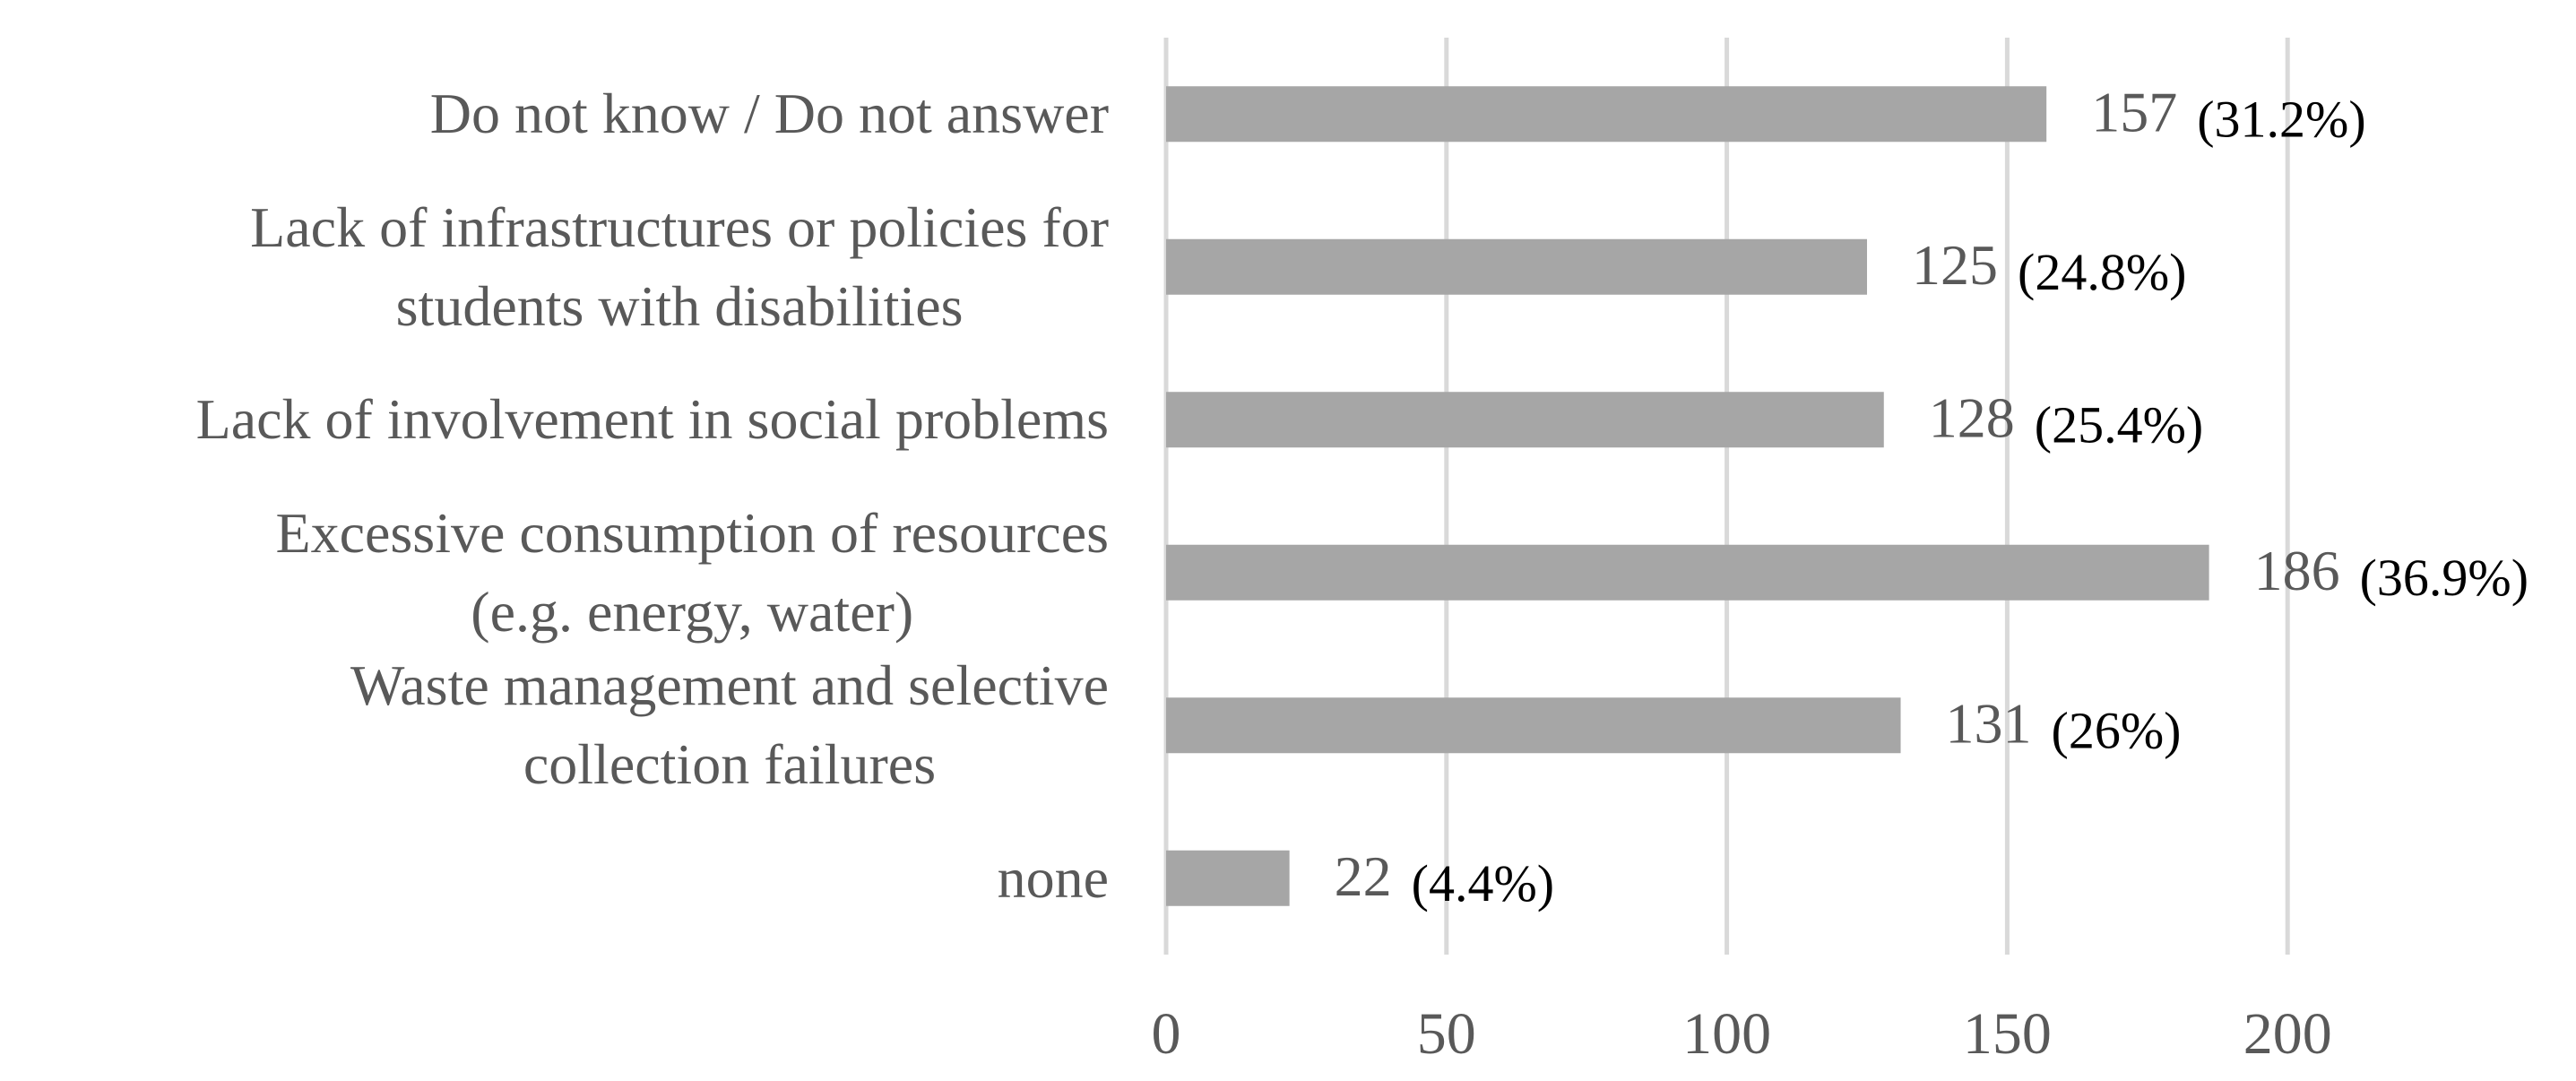 The width and height of the screenshot is (2576, 1081). What do you see at coordinates (1955, 264) in the screenshot?
I see `value-number: 125` at bounding box center [1955, 264].